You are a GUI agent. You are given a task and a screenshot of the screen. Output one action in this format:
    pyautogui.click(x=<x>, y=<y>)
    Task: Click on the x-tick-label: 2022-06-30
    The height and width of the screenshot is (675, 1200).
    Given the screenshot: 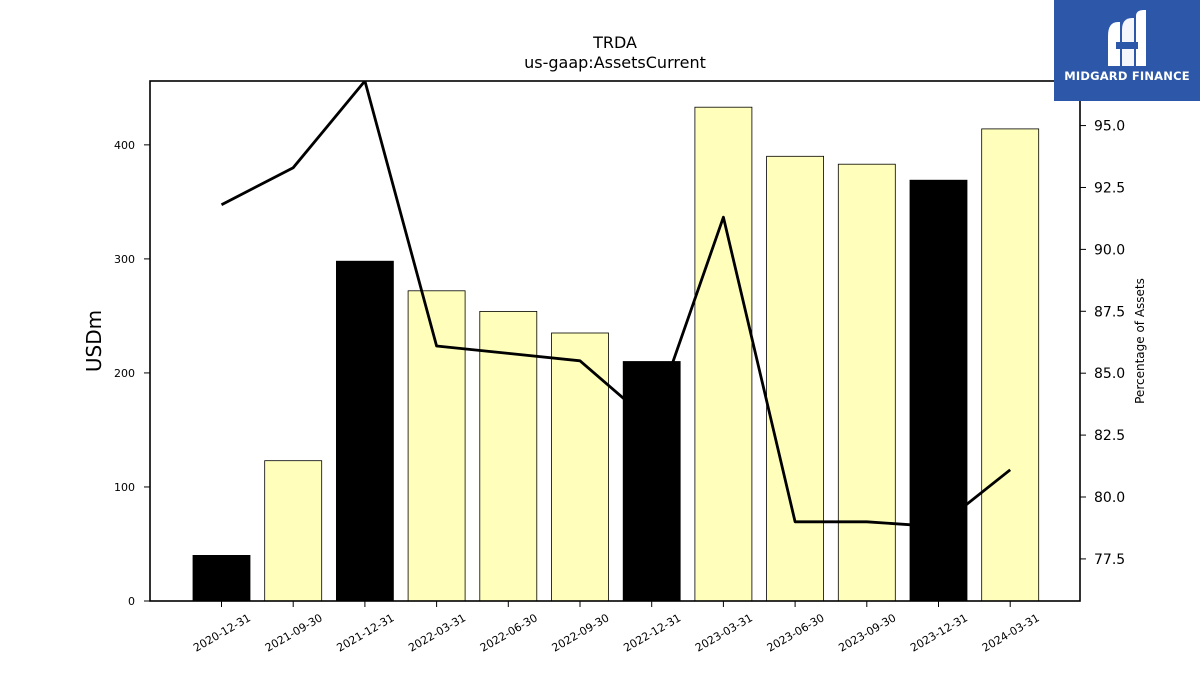 What is the action you would take?
    pyautogui.click(x=509, y=632)
    